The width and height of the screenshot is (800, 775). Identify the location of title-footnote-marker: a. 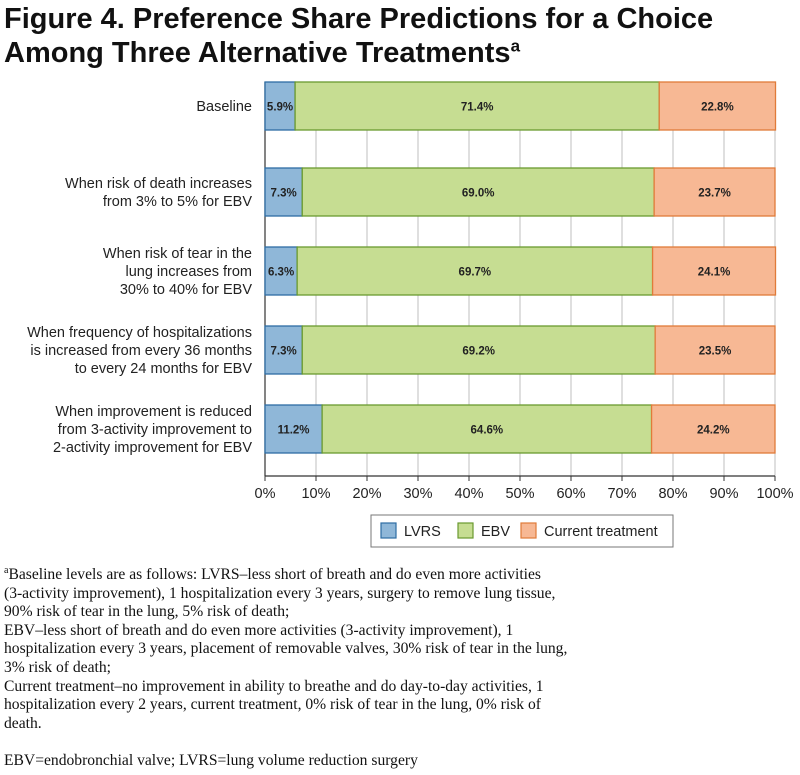
(515, 46).